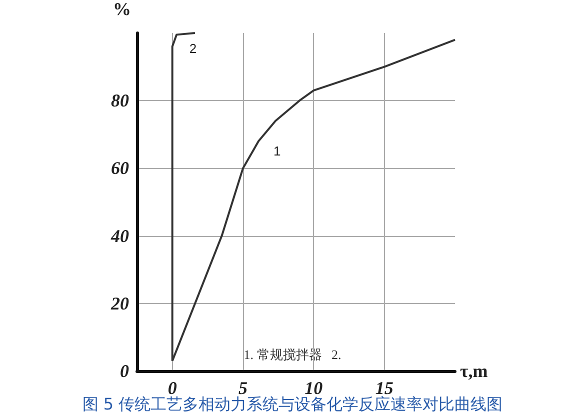 This screenshot has height=419, width=585. Describe the element at coordinates (193, 48) in the screenshot. I see `series-label: 2` at that location.